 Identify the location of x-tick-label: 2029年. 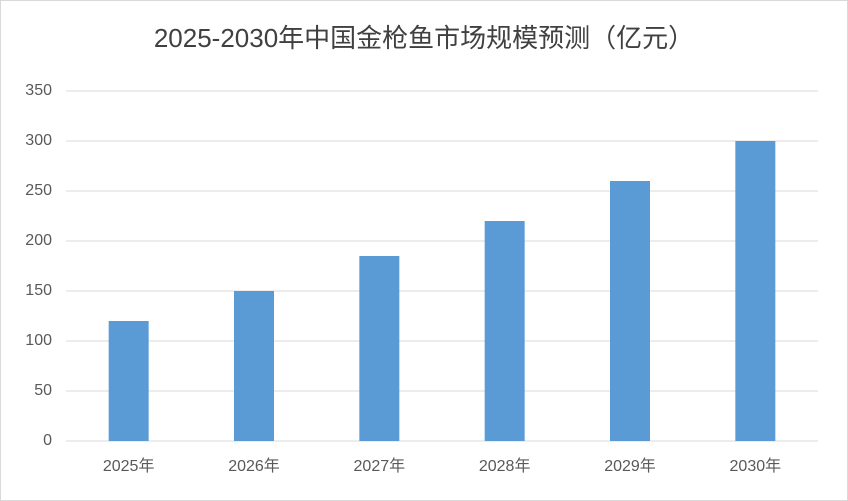
(630, 466).